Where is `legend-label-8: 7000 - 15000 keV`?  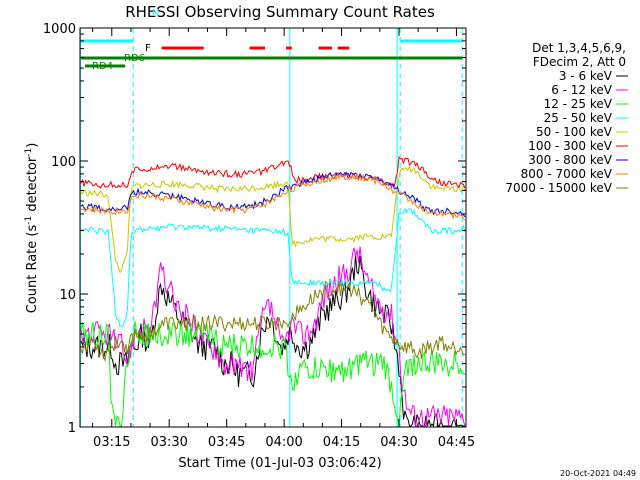
legend-label-8: 7000 - 15000 keV is located at coordinates (558, 188).